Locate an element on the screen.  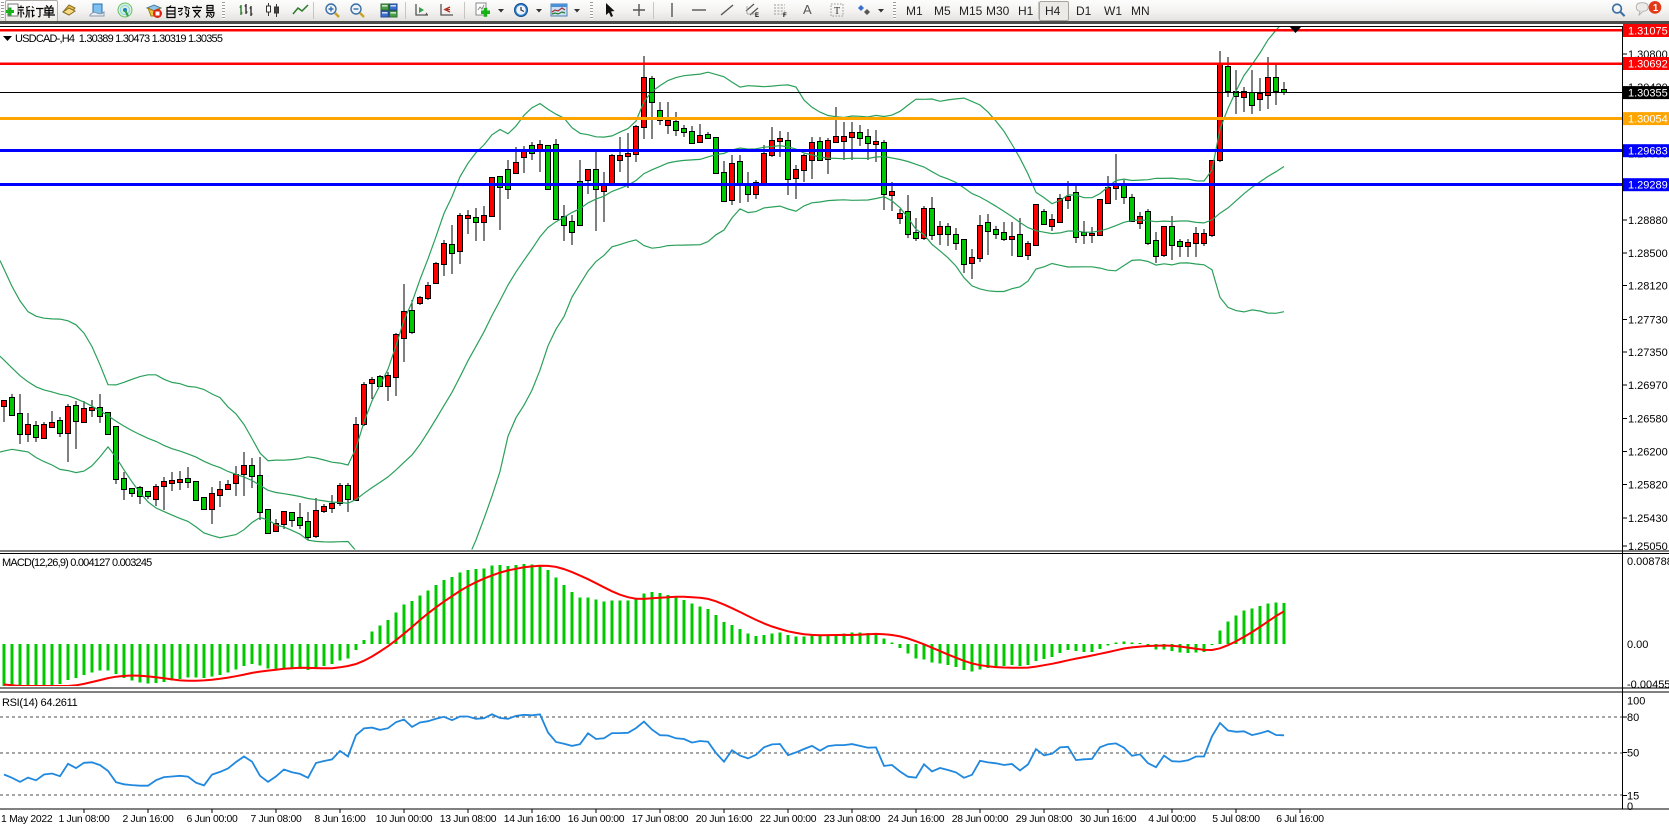
svg-text: 6 Jul 16:00 is located at coordinates (1300, 819).